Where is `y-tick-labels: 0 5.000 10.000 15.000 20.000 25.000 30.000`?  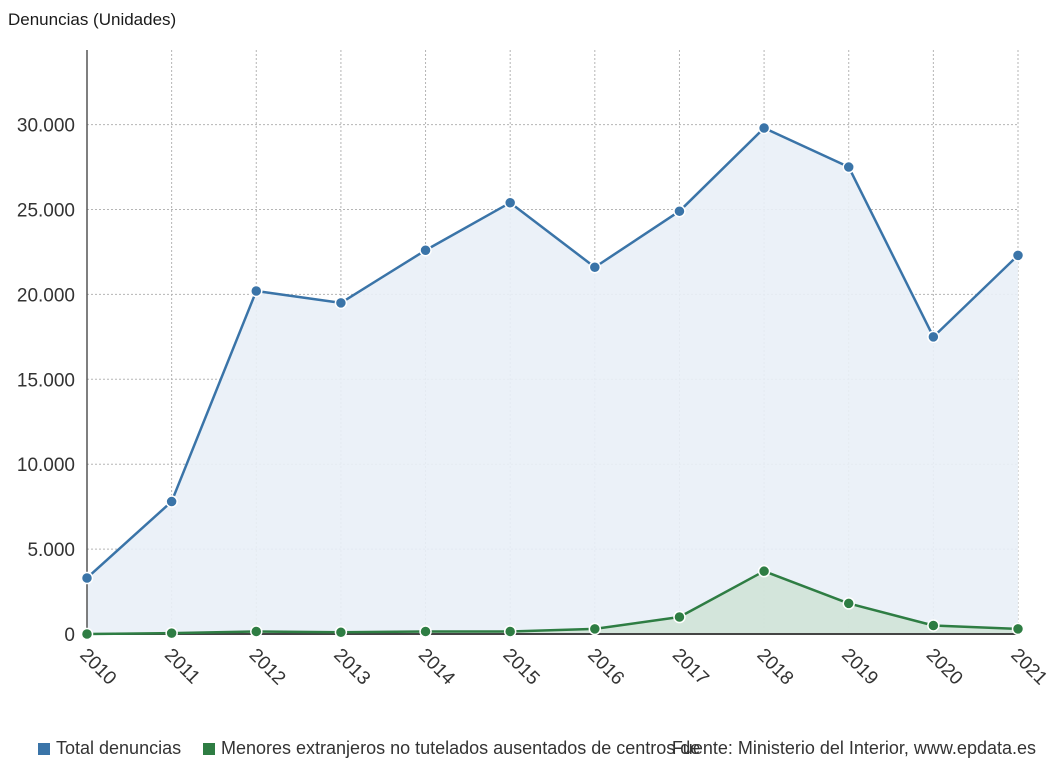 y-tick-labels: 0 5.000 10.000 15.000 20.000 25.000 30.000 is located at coordinates (46, 381).